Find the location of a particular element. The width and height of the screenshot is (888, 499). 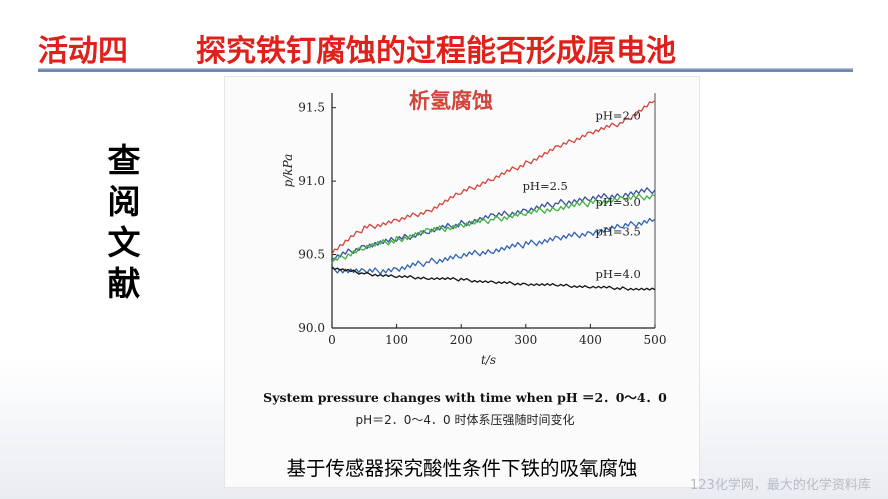

side-vertical-text: 查 阅 文 献 is located at coordinates (124, 222).